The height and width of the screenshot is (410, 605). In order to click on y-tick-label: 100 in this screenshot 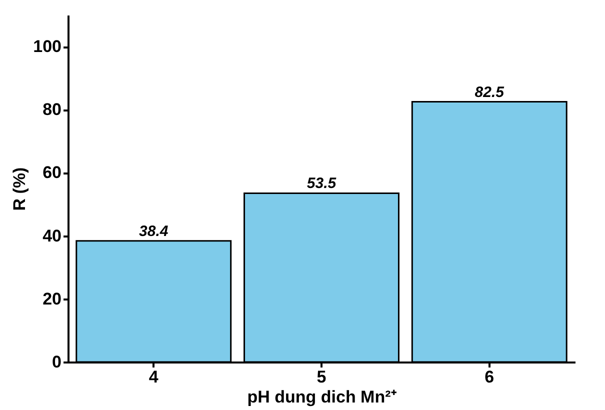, I will do `click(47, 46)`.